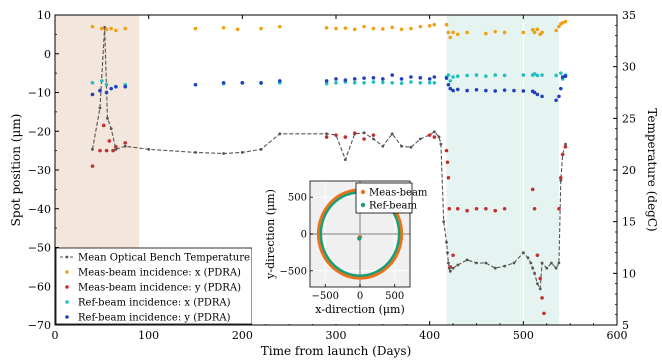 Image resolution: width=662 pixels, height=360 pixels. I want to click on y-axis-left: 10 0 −10 −20 −30 −40 −50 −60 −70, so click(43, 170).